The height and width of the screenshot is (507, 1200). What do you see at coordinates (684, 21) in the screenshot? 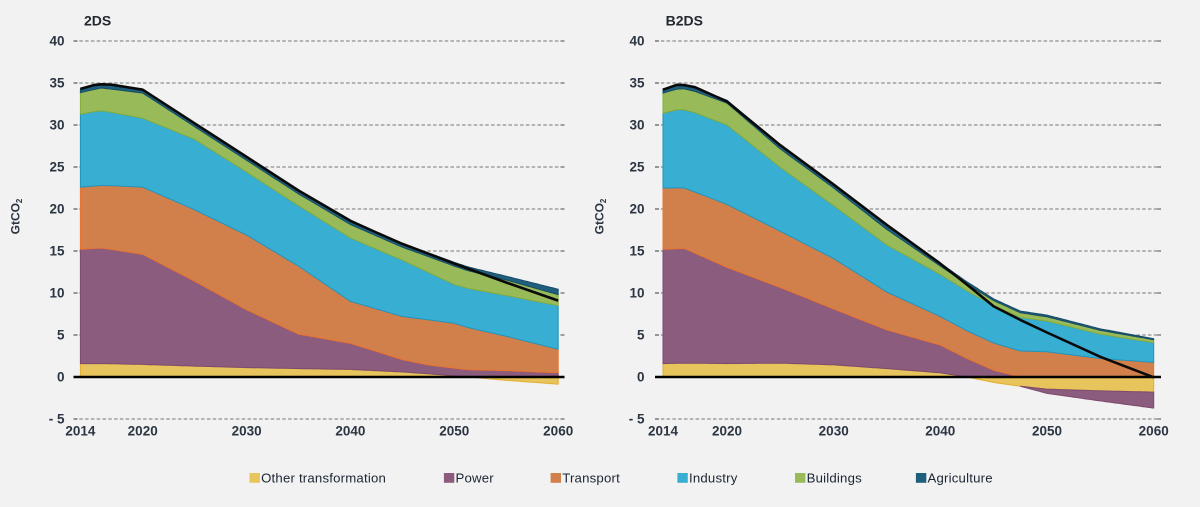
I see `svg-text: B2DS` at bounding box center [684, 21].